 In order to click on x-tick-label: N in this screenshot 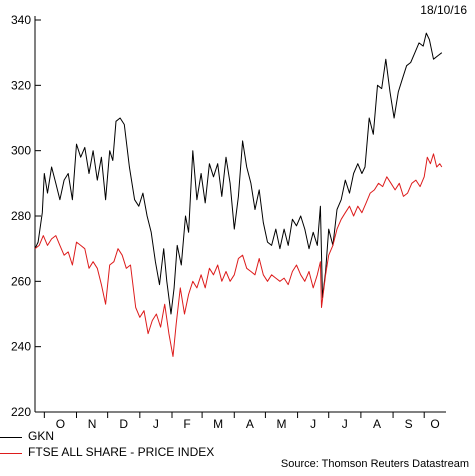, I will do `click(92, 424)`.